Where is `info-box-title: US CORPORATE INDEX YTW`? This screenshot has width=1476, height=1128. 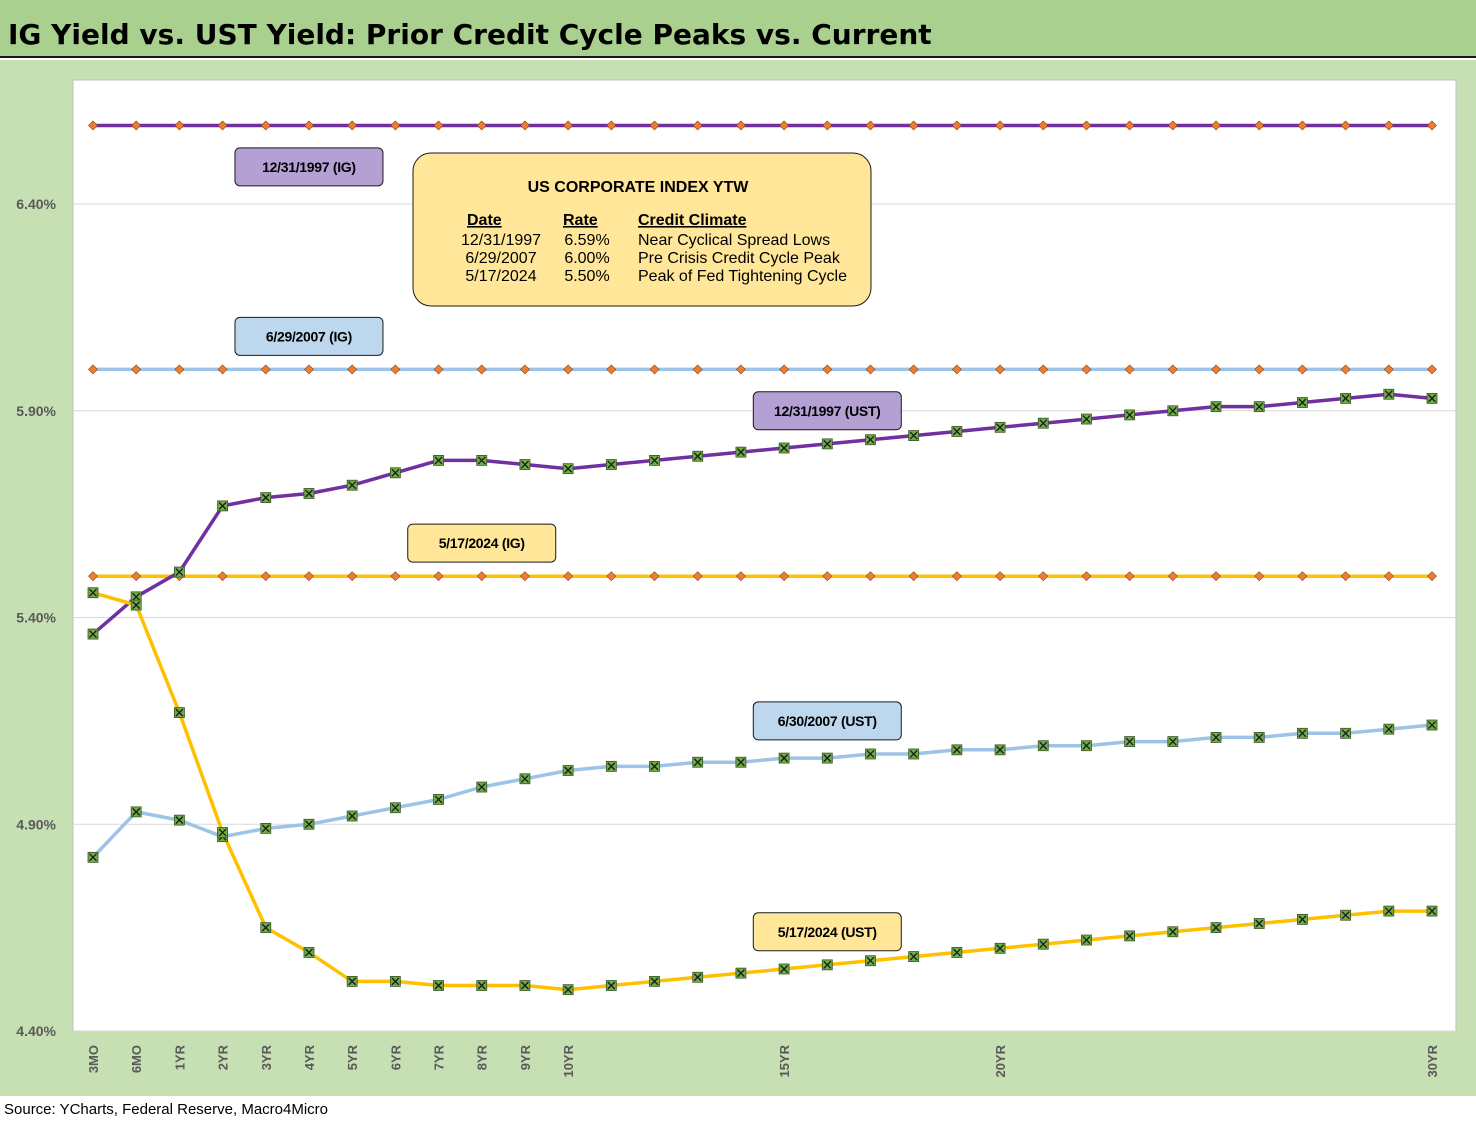 info-box-title: US CORPORATE INDEX YTW is located at coordinates (639, 187).